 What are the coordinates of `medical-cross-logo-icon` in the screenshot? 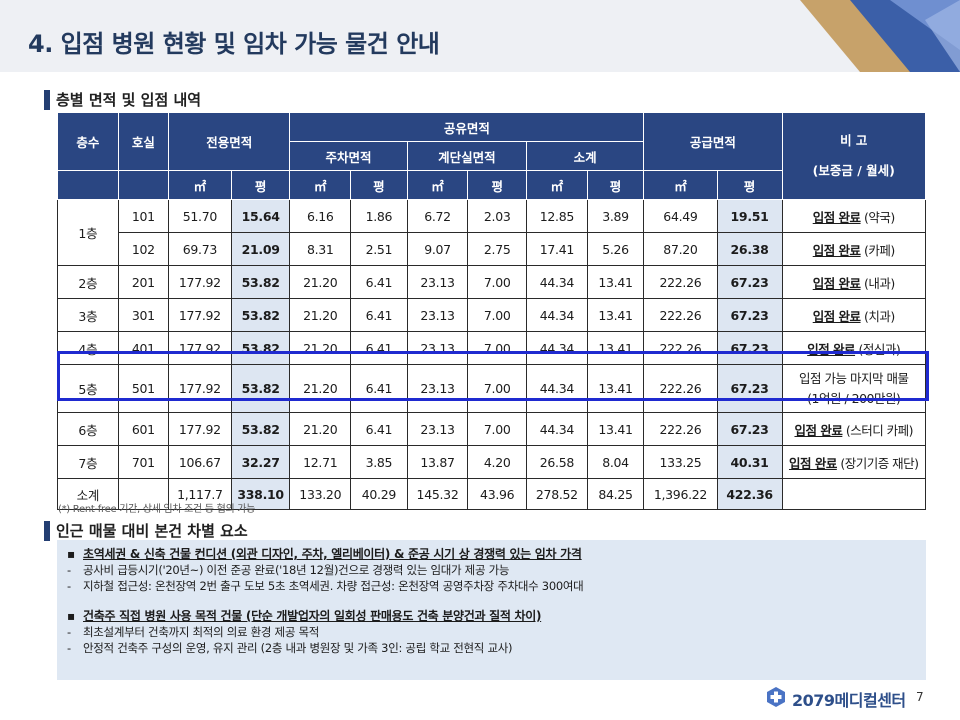 It's located at (776, 697).